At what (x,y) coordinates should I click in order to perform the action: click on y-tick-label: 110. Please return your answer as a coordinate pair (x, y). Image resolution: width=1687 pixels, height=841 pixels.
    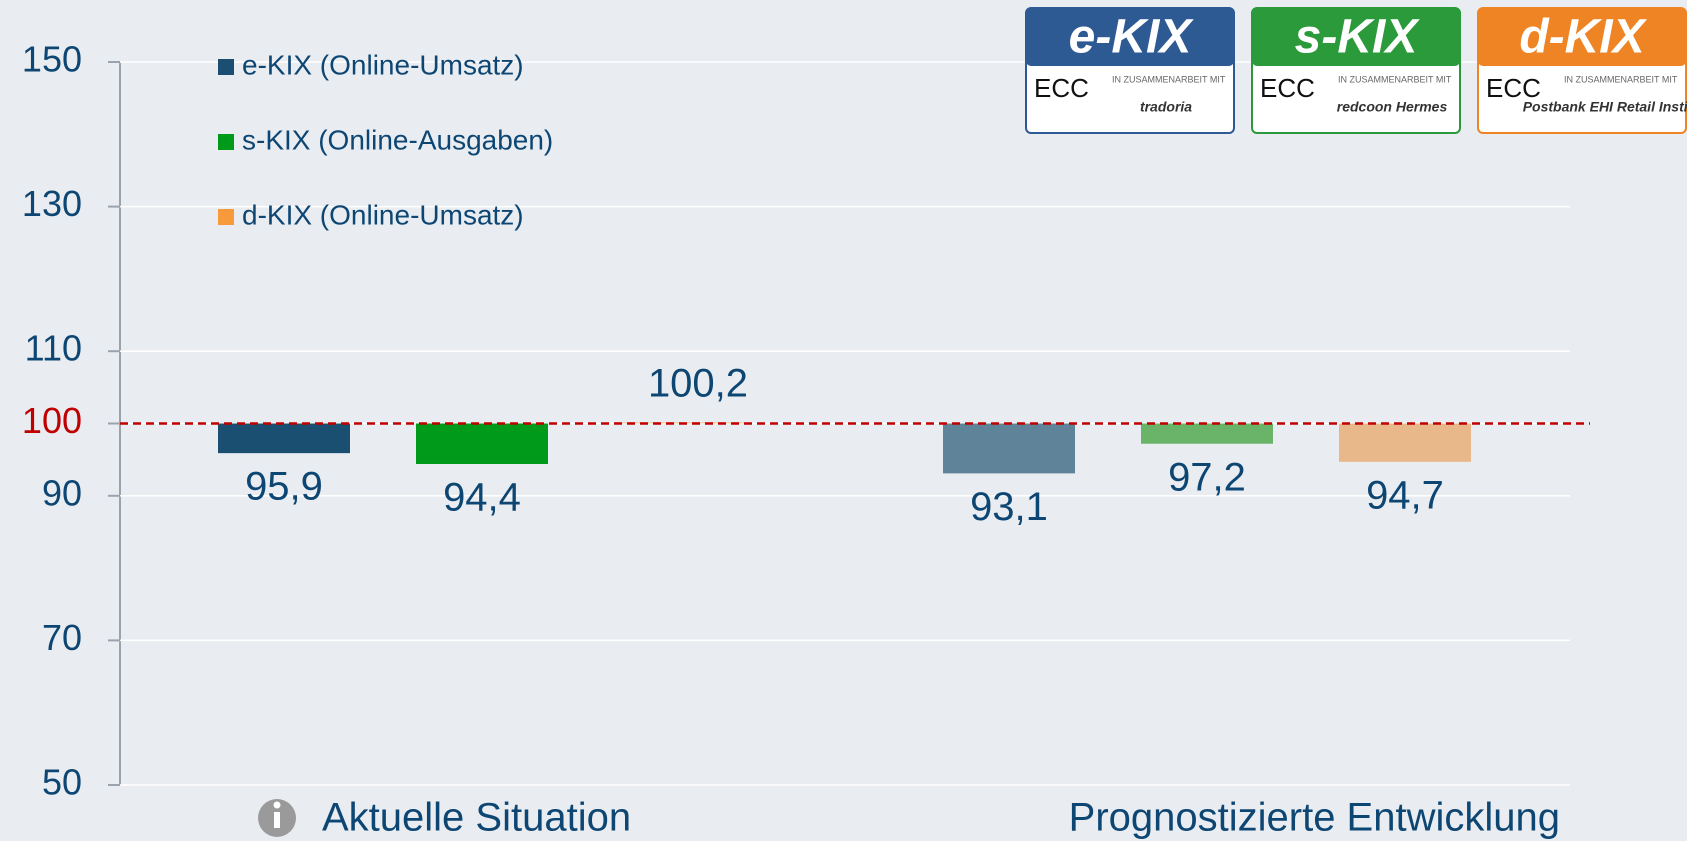
    Looking at the image, I should click on (53, 348).